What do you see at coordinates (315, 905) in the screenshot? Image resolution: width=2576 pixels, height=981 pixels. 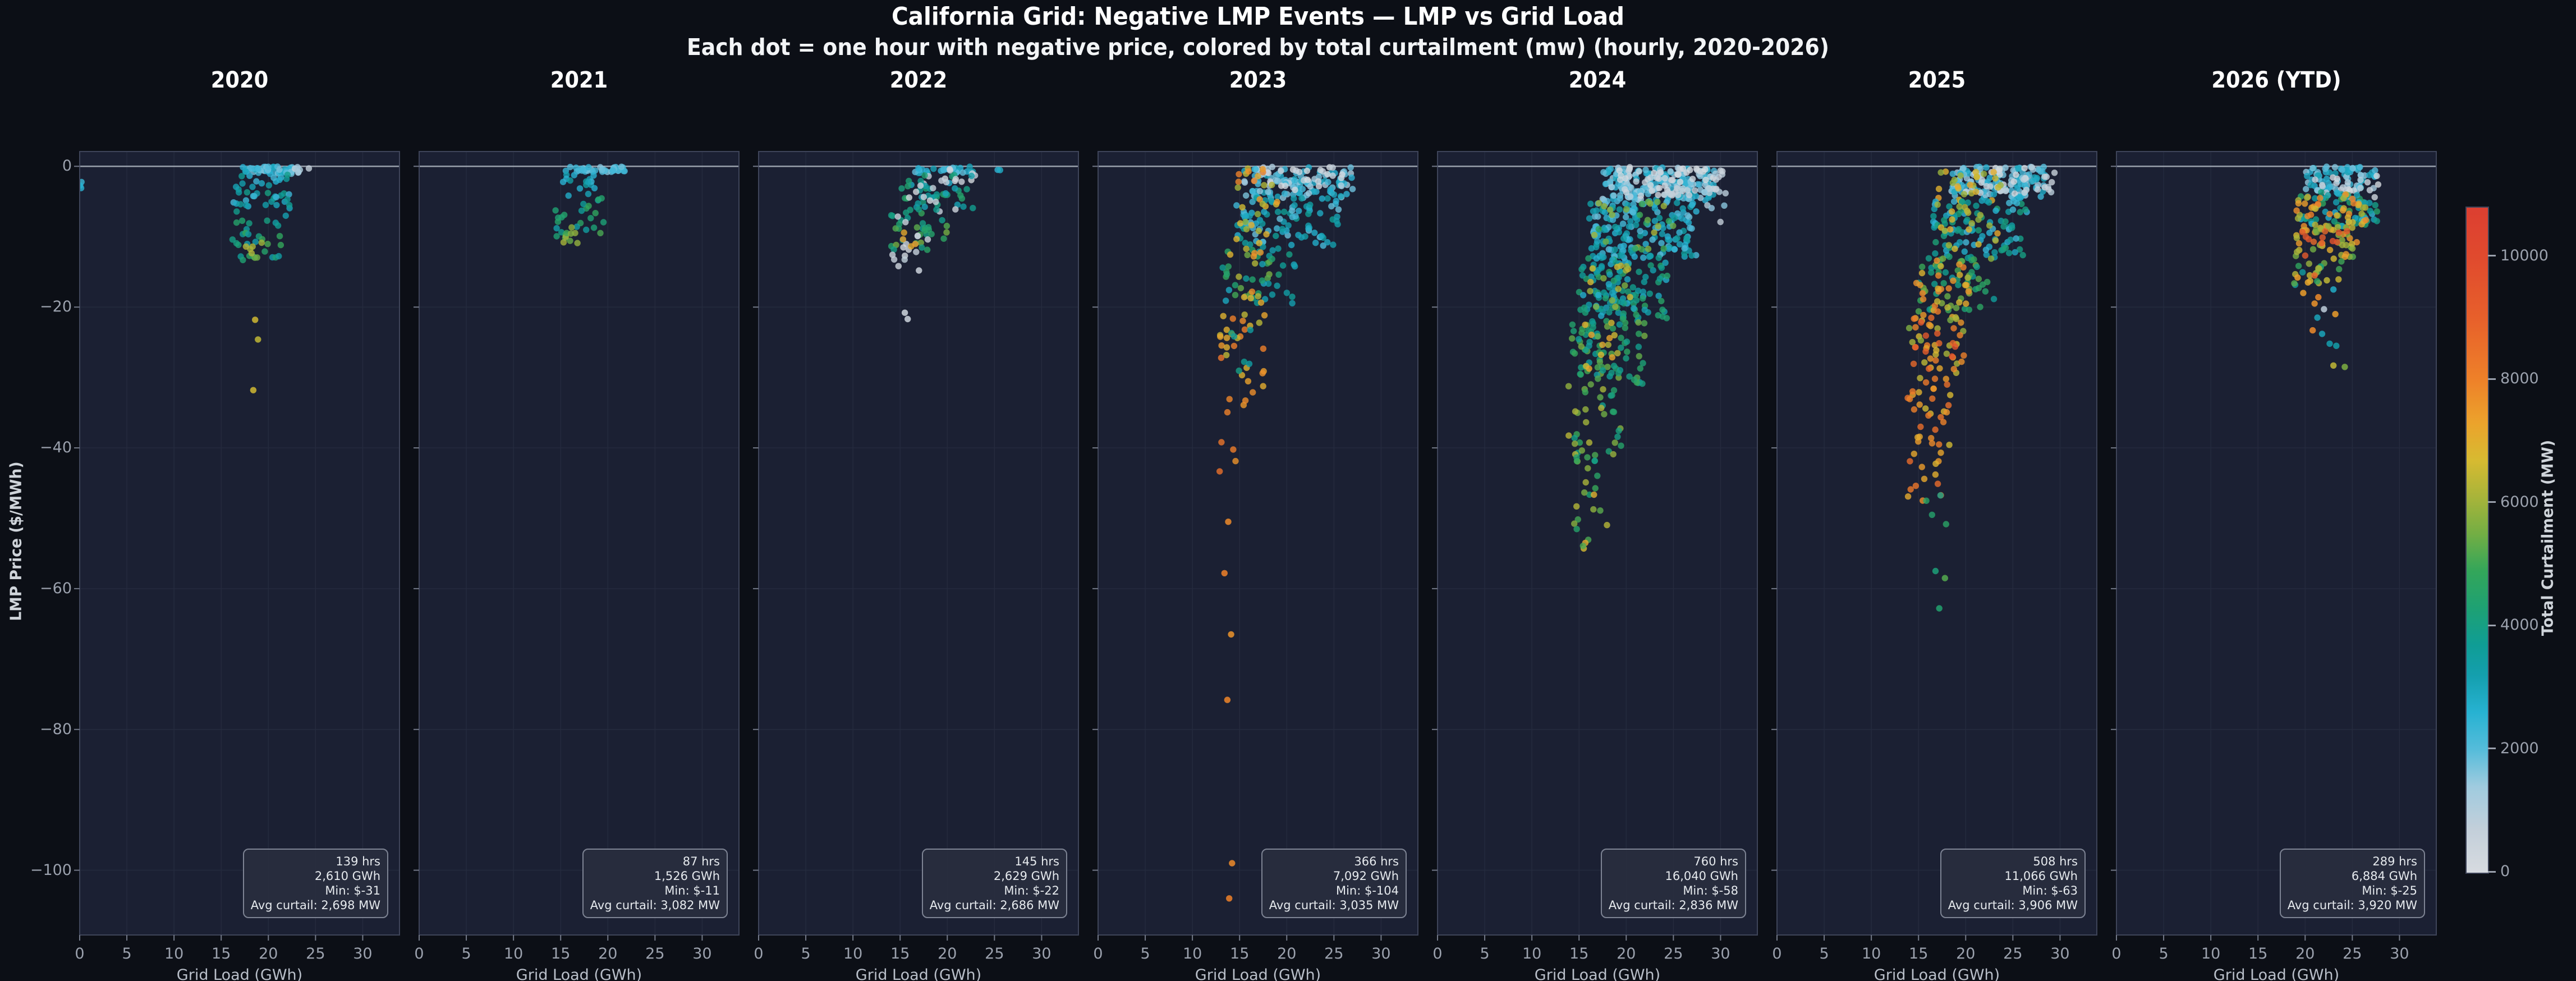 I see `stats-line: Avg curtail: 2,698 MW` at bounding box center [315, 905].